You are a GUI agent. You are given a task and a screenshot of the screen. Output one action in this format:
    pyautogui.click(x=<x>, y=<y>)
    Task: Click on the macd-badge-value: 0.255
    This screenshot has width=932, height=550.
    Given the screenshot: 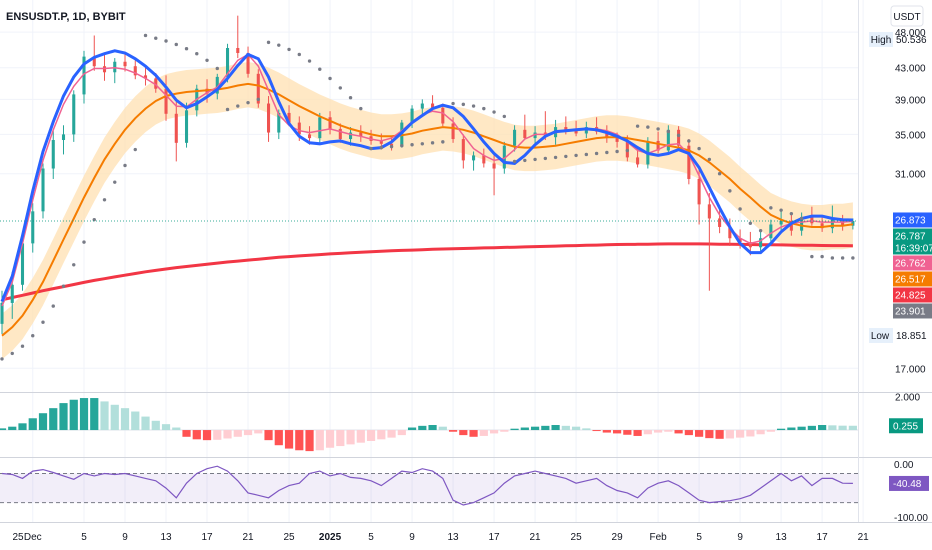 What is the action you would take?
    pyautogui.click(x=905, y=426)
    